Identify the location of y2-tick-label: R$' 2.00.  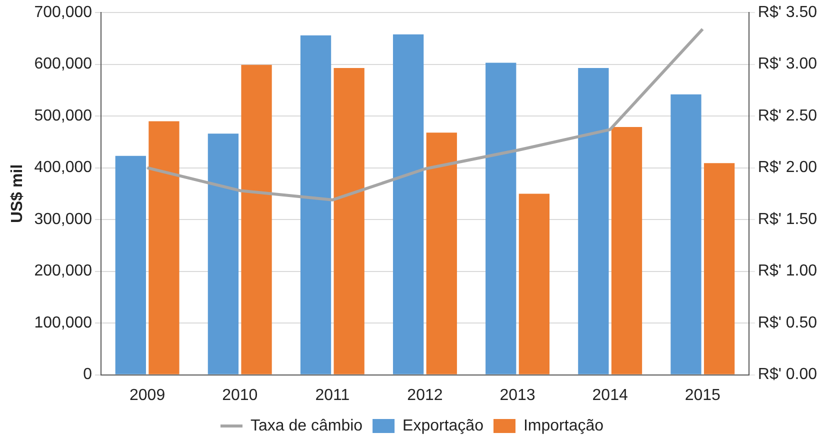
(788, 167).